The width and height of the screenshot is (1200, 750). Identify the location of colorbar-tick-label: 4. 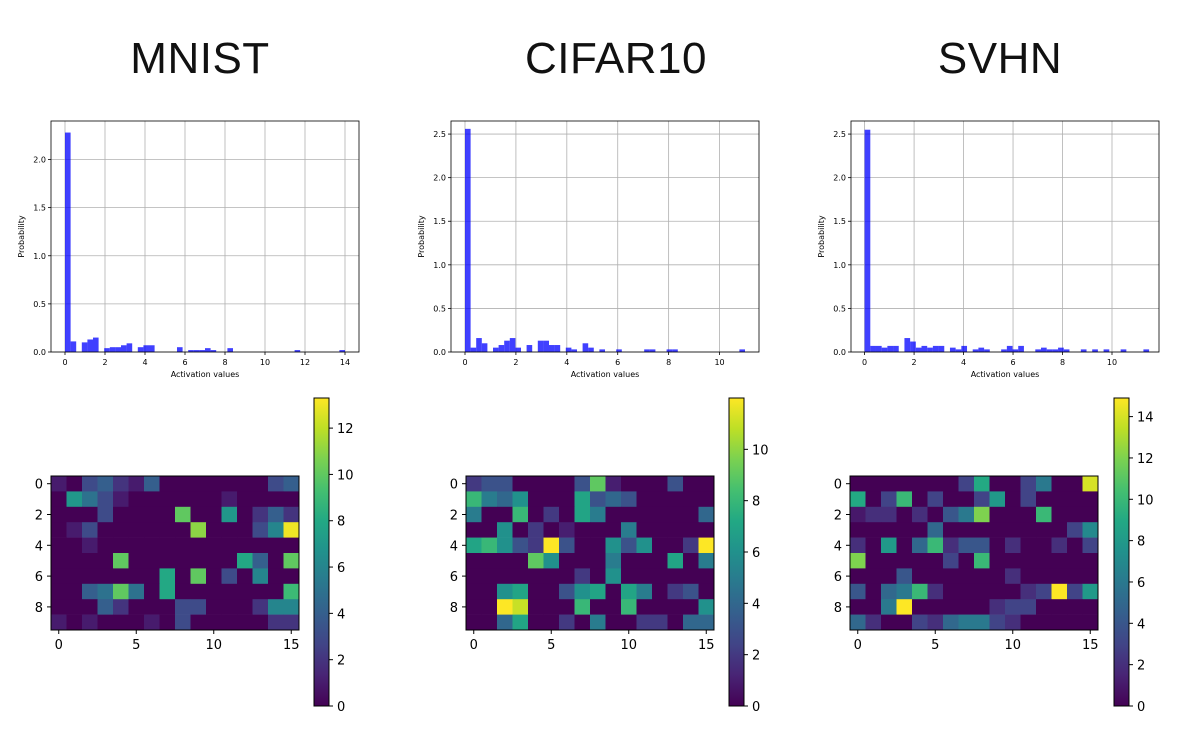
(1141, 624).